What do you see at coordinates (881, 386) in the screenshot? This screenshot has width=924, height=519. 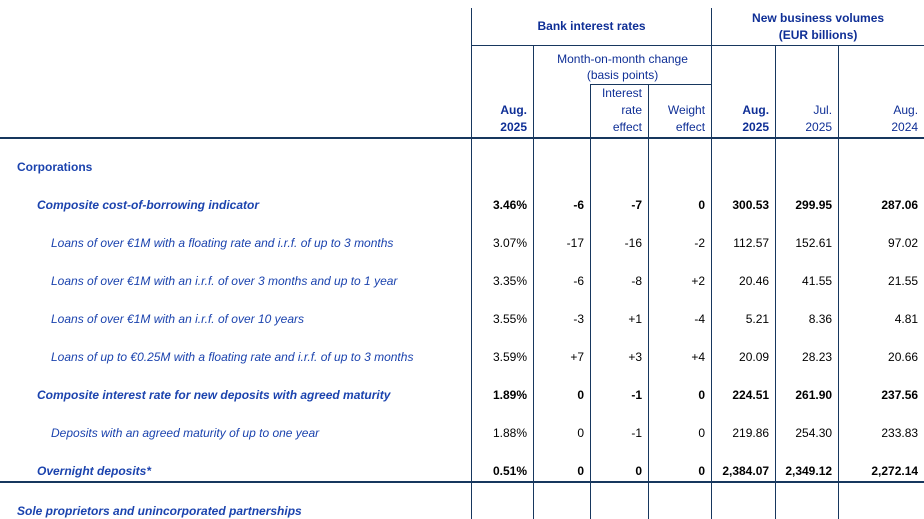 I see `volume-aug-2024: 237.56` at bounding box center [881, 386].